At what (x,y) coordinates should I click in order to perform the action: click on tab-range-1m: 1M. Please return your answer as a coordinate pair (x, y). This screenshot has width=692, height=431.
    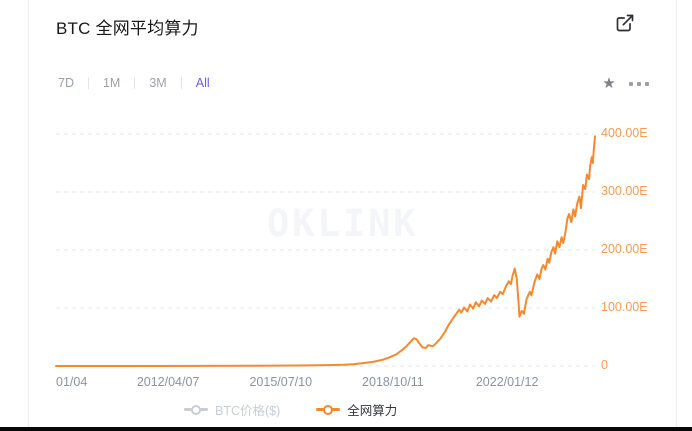
    Looking at the image, I should click on (111, 83).